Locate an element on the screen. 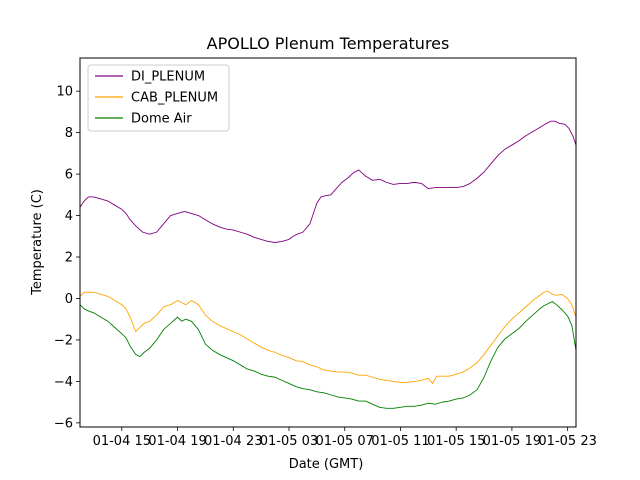 The image size is (640, 480). y-tick-label: 6 is located at coordinates (69, 175).